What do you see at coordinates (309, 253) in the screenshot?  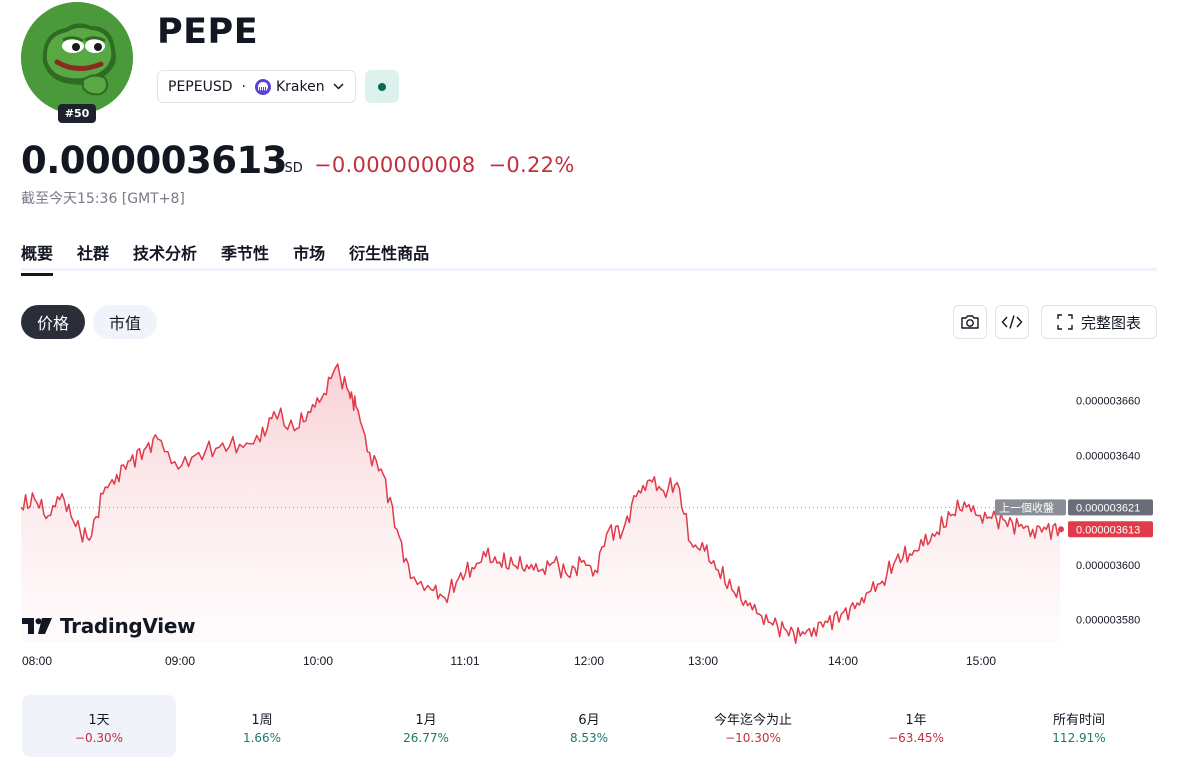 I see `tab-markets: 市场` at bounding box center [309, 253].